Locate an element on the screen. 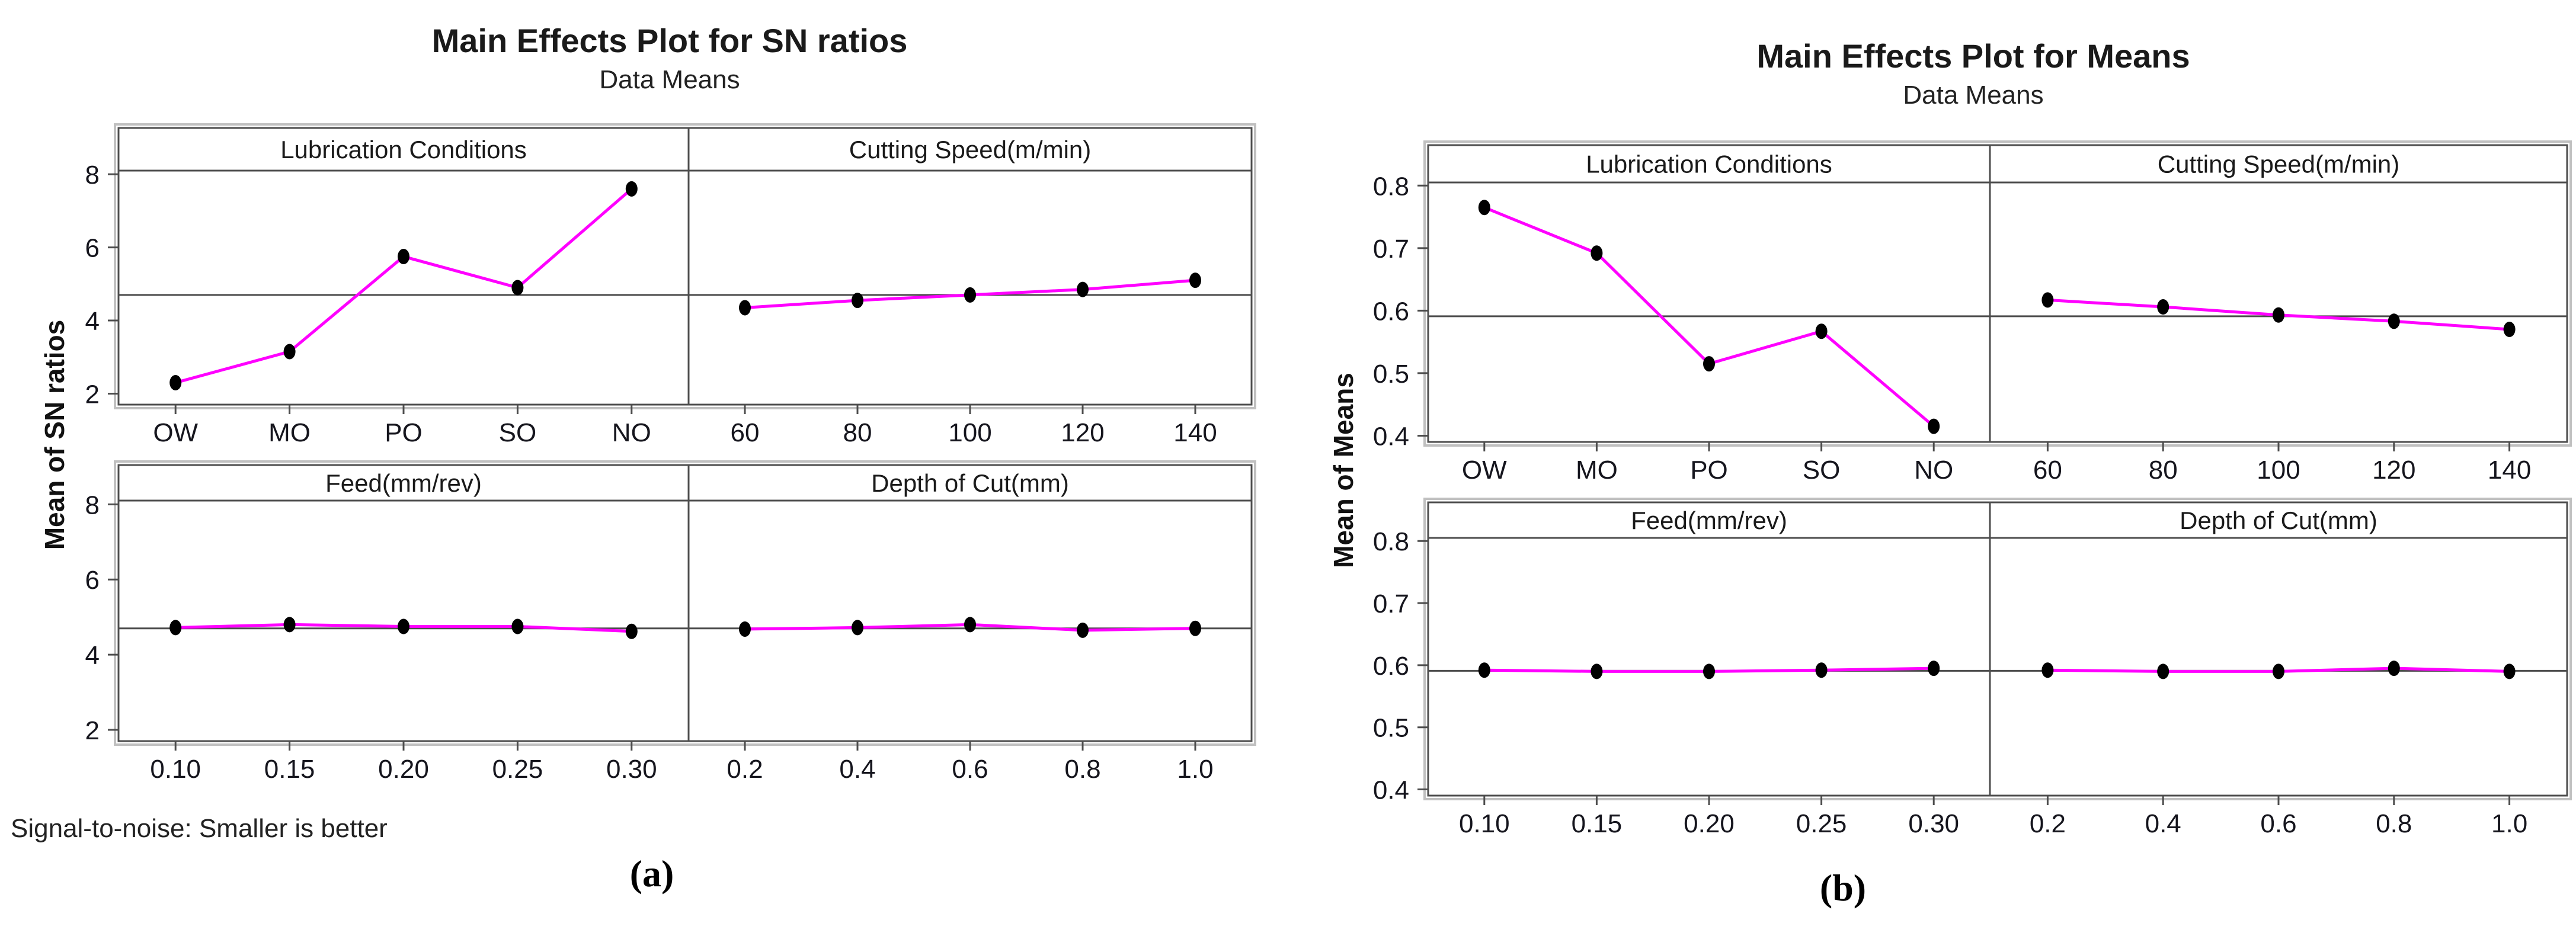 Image resolution: width=2576 pixels, height=936 pixels. panel-header-label: Depth of Cut(mm) is located at coordinates (970, 483).